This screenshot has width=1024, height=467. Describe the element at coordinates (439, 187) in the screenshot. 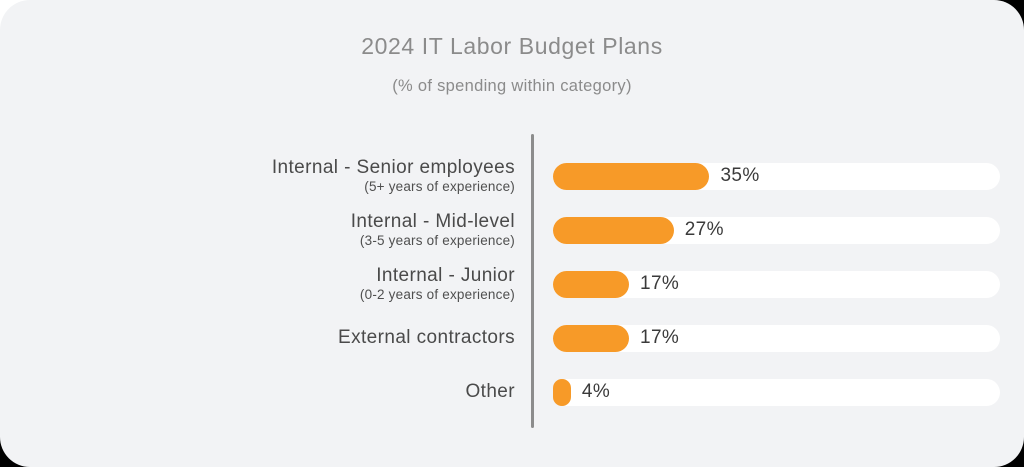

I see `category-sublabel: (5+ years of experience)` at that location.